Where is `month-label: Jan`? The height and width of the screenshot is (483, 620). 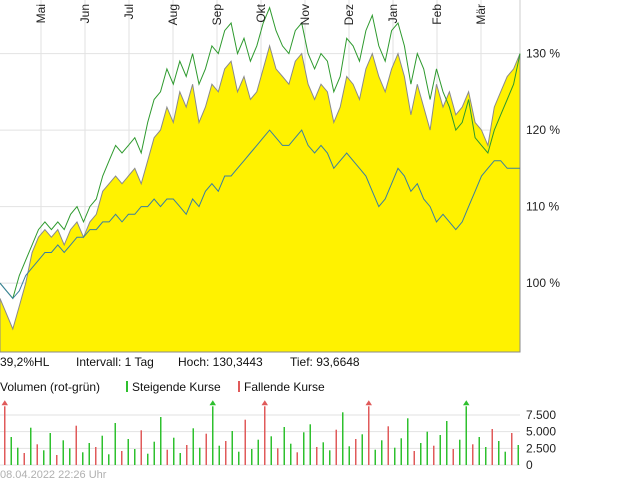
month-label: Jan is located at coordinates (393, 13).